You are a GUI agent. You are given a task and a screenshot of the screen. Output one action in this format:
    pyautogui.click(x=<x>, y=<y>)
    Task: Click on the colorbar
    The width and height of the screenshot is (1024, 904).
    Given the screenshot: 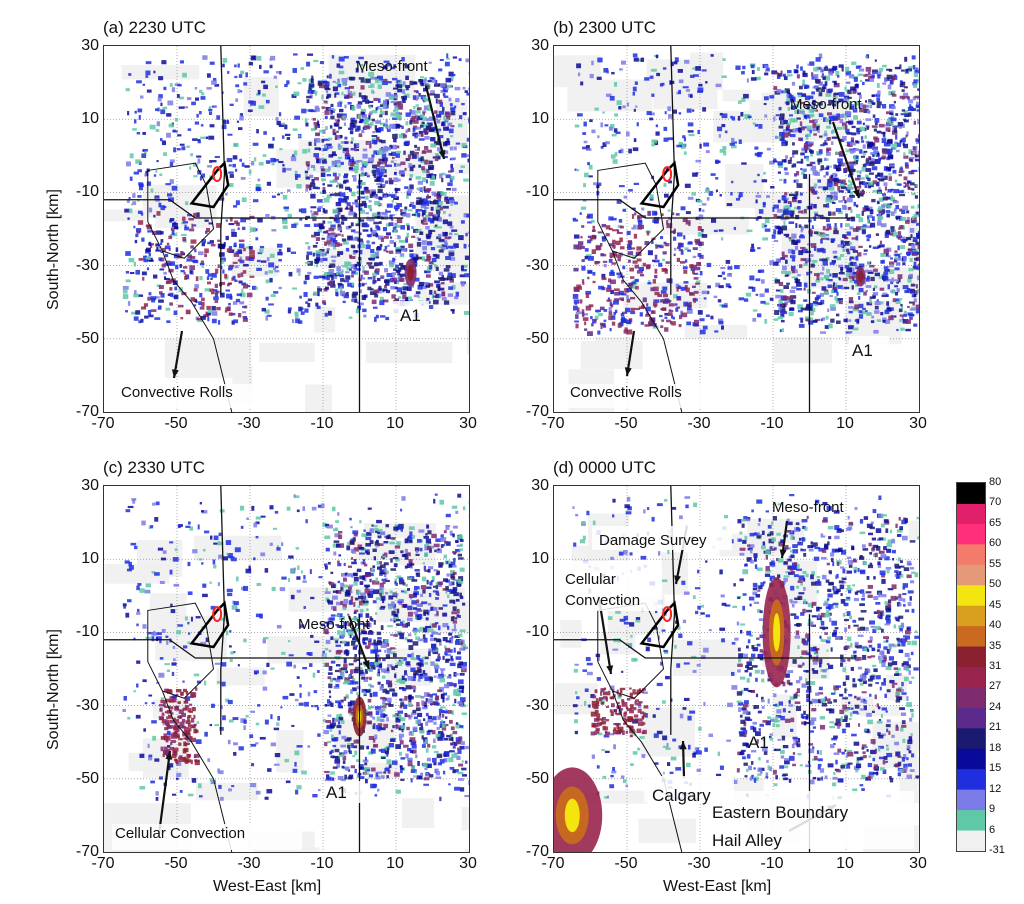 What is the action you would take?
    pyautogui.click(x=971, y=667)
    